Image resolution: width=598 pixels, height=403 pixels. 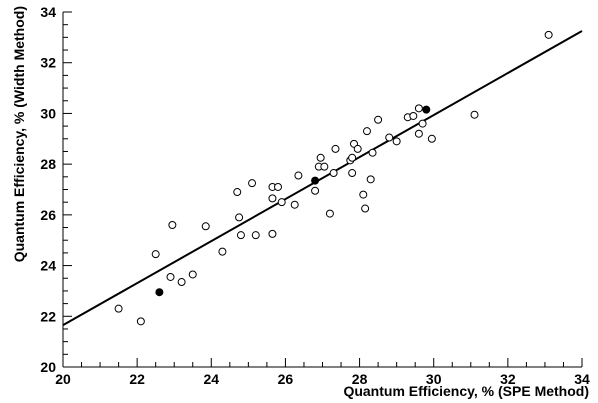 I want to click on y-tick-label: 28, so click(x=48, y=164).